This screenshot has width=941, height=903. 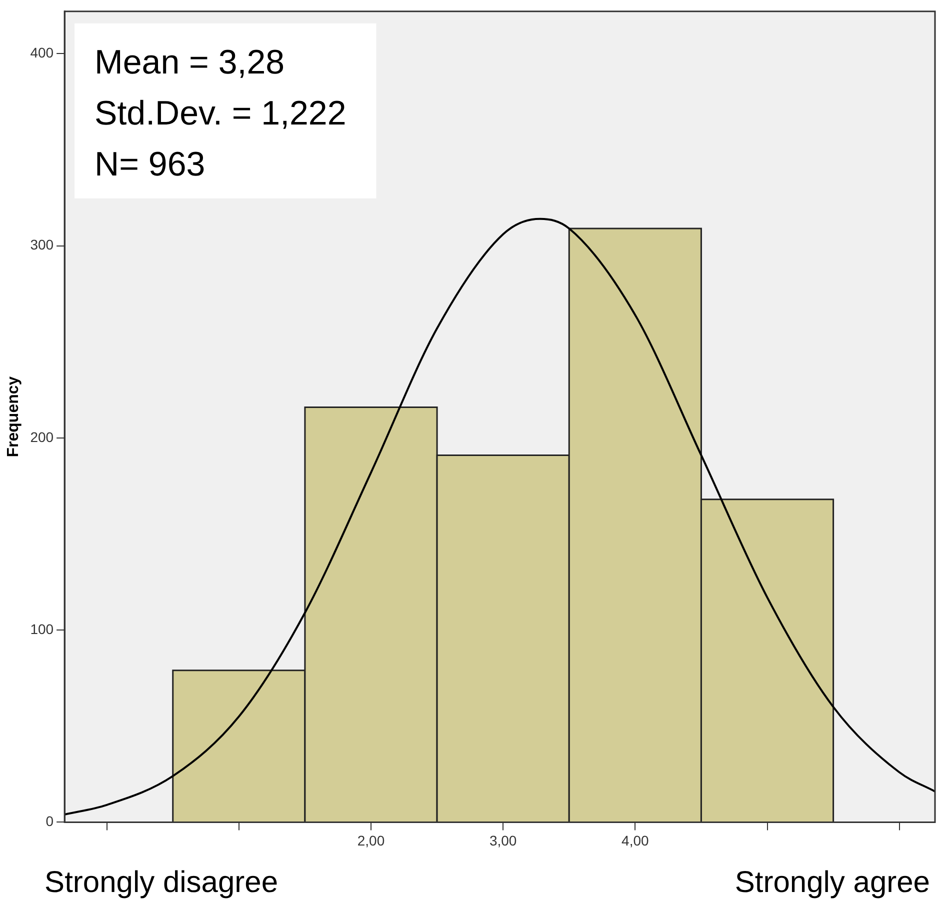 I want to click on y-tick-label: 200, so click(x=42, y=436).